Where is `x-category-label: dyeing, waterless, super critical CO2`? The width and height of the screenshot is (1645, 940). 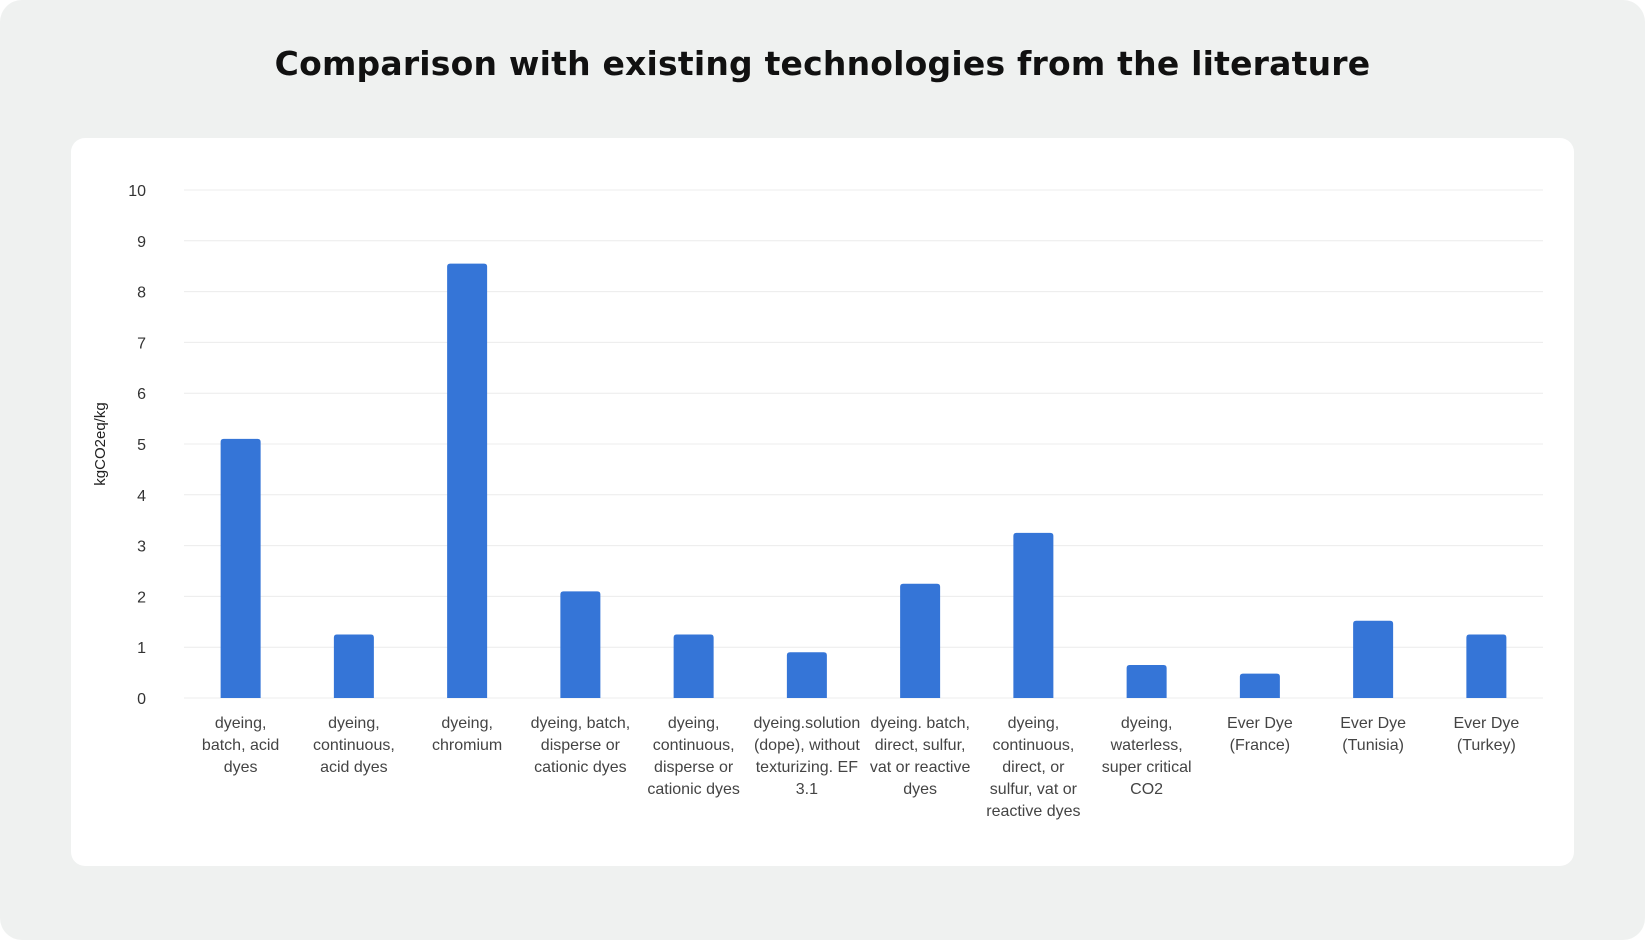
x-category-label: dyeing, waterless, super critical CO2 is located at coordinates (1147, 756).